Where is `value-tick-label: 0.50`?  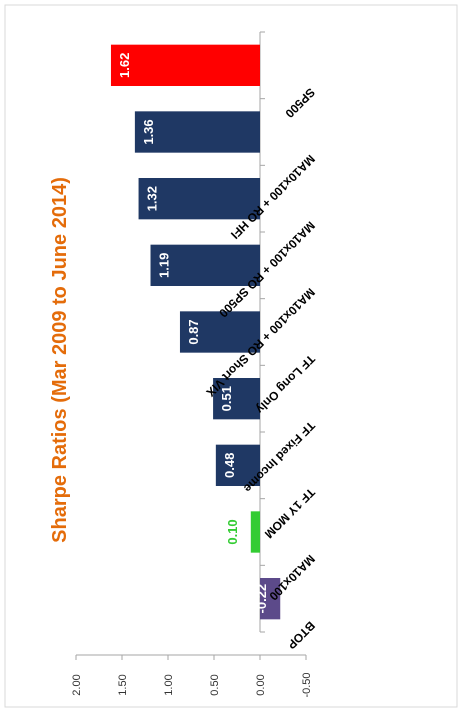 value-tick-label: 0.50 is located at coordinates (215, 684).